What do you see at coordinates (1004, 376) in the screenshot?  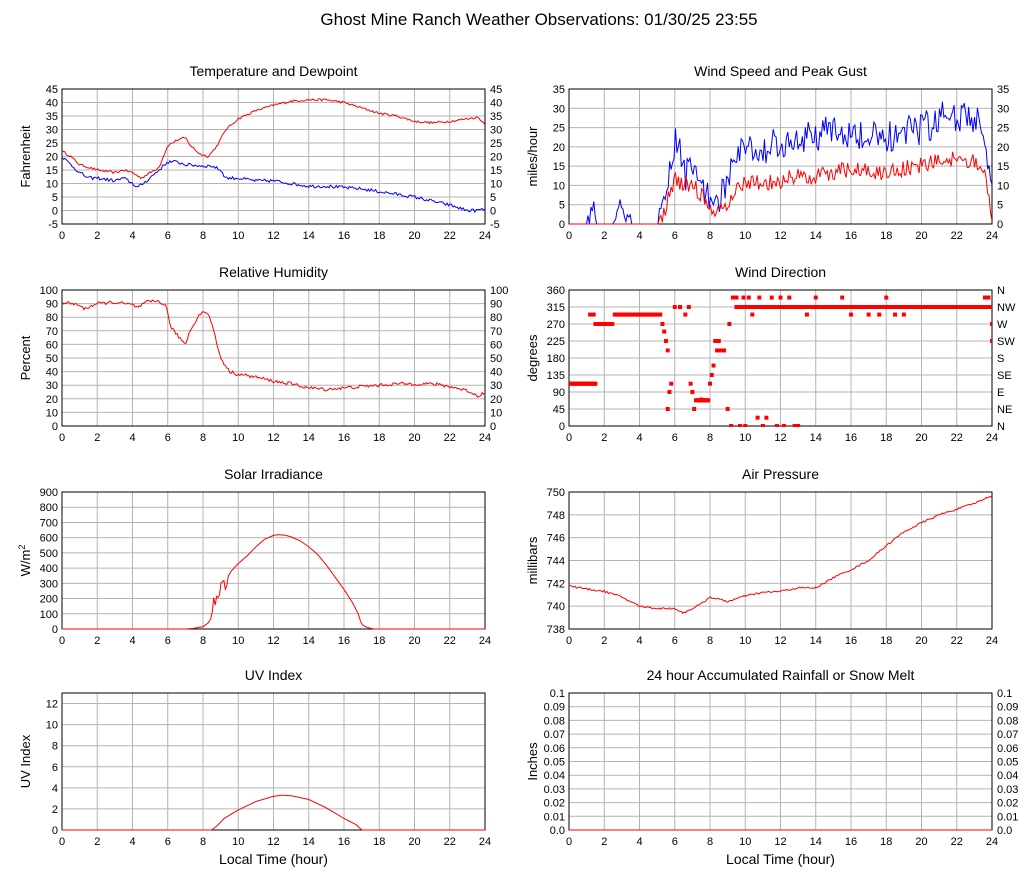 I see `y-right-tick-label: SE` at bounding box center [1004, 376].